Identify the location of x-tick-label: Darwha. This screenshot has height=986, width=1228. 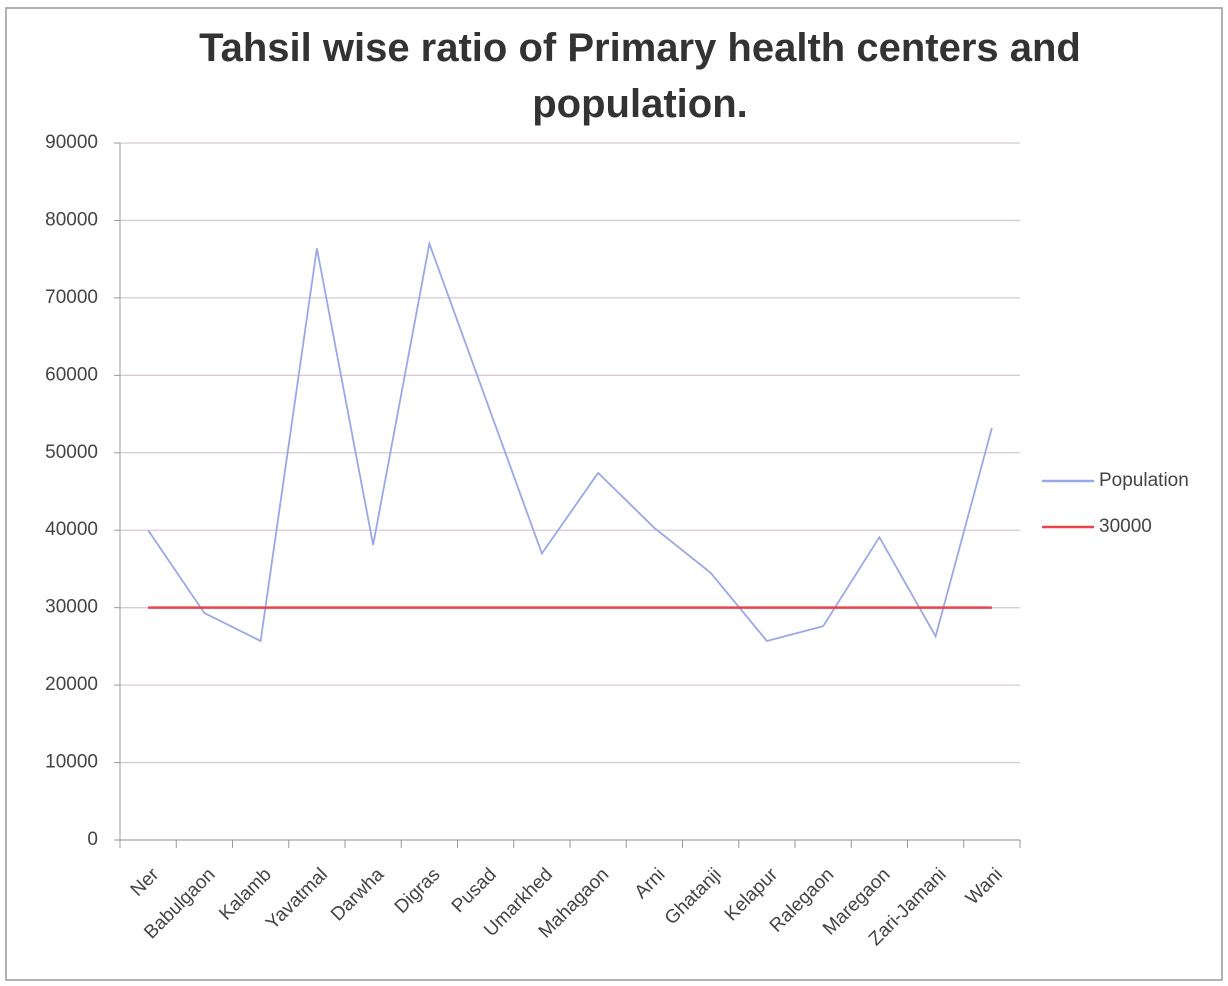
(357, 894).